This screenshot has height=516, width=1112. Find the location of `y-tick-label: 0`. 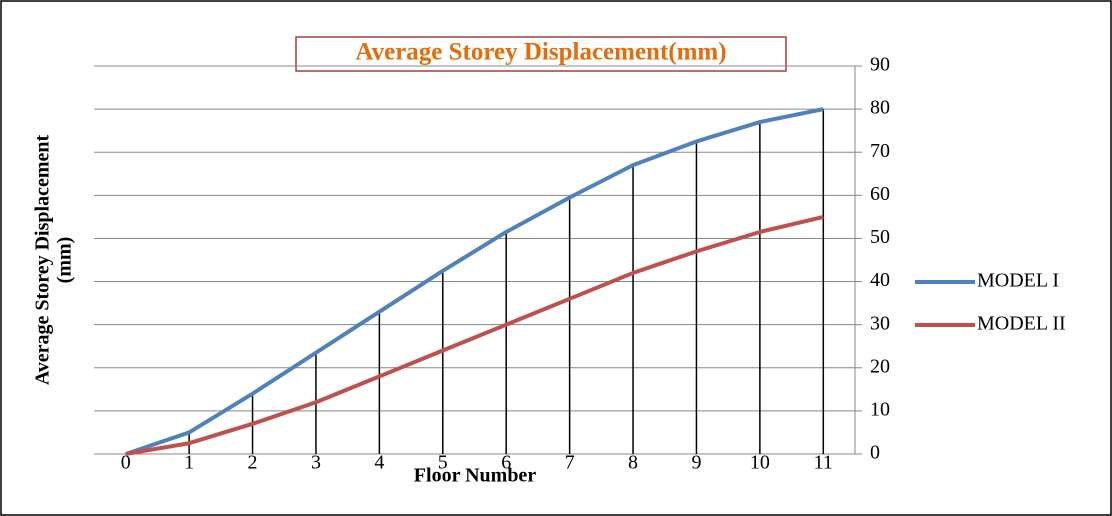

y-tick-label: 0 is located at coordinates (875, 453).